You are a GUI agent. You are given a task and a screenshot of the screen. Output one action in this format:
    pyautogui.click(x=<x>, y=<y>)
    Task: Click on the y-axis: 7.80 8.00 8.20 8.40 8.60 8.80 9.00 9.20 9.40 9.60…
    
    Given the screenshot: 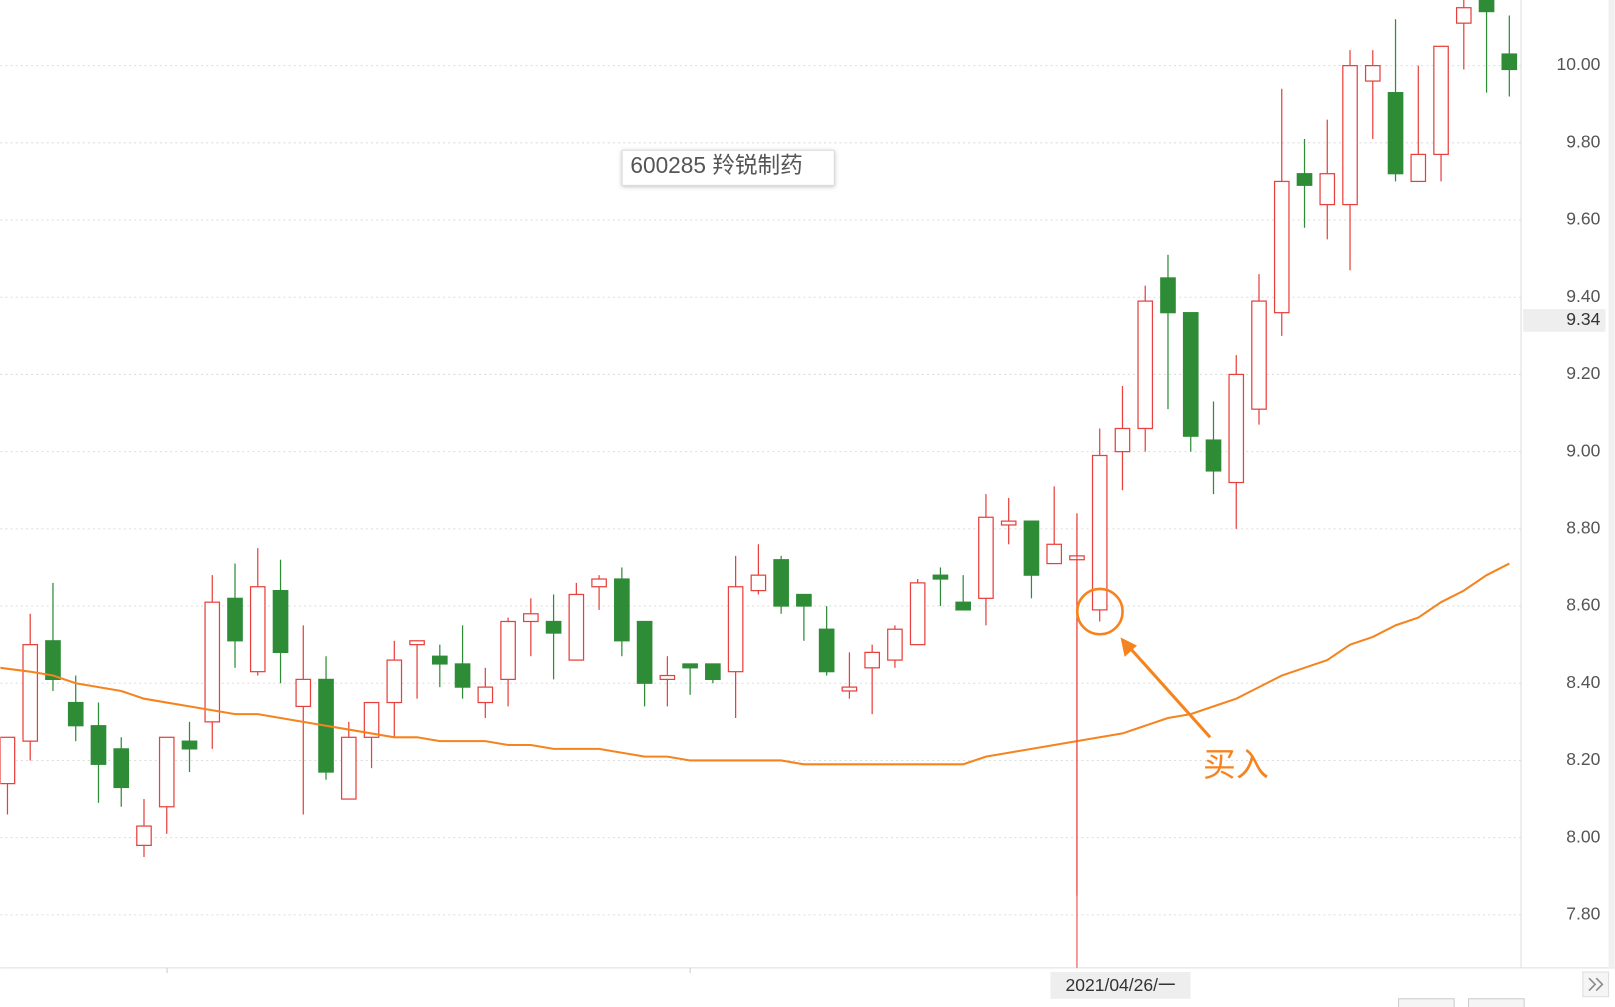 What is the action you would take?
    pyautogui.click(x=1564, y=488)
    